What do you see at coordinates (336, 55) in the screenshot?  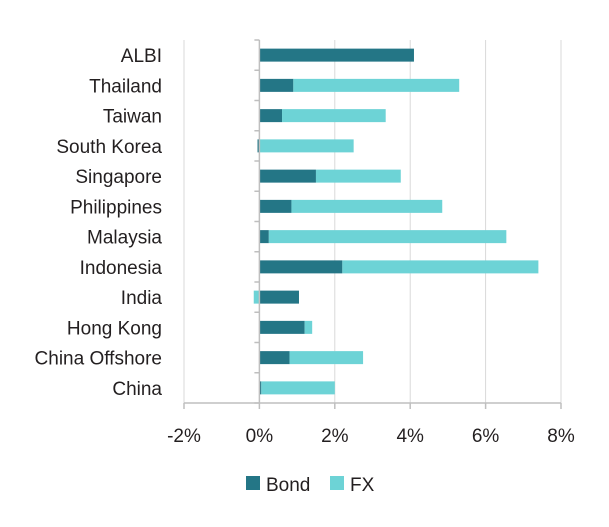 I see `bar-bond-albi` at bounding box center [336, 55].